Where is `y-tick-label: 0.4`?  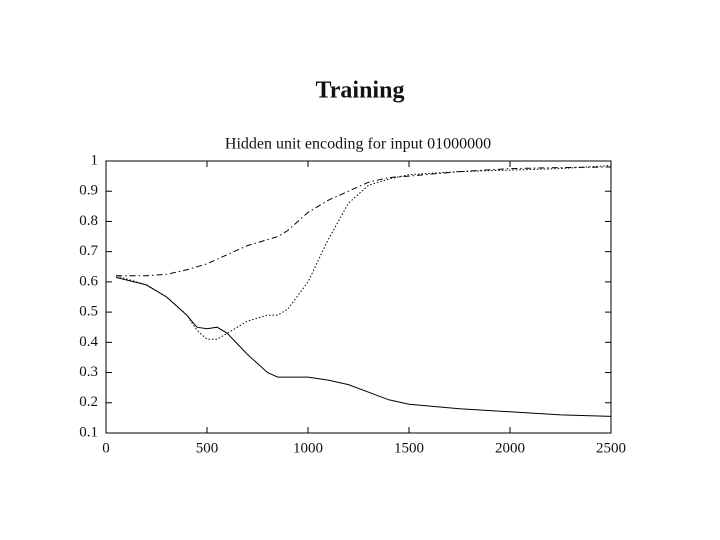
y-tick-label: 0.4 is located at coordinates (88, 342).